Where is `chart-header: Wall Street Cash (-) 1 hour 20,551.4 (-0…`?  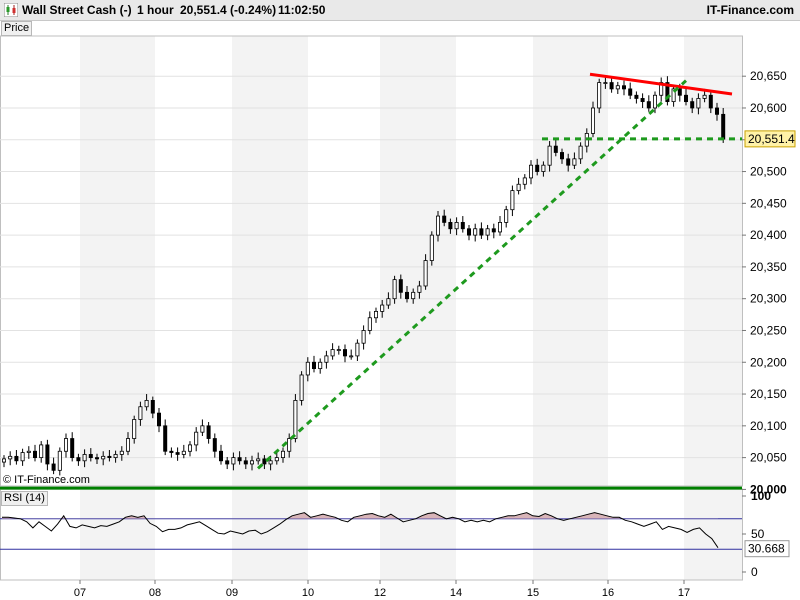
chart-header: Wall Street Cash (-) 1 hour 20,551.4 (-0… is located at coordinates (400, 10).